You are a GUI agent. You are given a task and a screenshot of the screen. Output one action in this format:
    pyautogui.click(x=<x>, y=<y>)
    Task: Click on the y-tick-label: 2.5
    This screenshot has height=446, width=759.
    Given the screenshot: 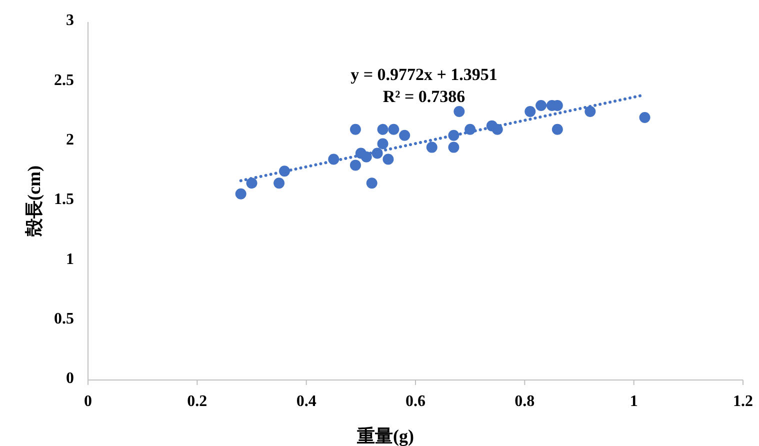 What is the action you would take?
    pyautogui.click(x=64, y=80)
    